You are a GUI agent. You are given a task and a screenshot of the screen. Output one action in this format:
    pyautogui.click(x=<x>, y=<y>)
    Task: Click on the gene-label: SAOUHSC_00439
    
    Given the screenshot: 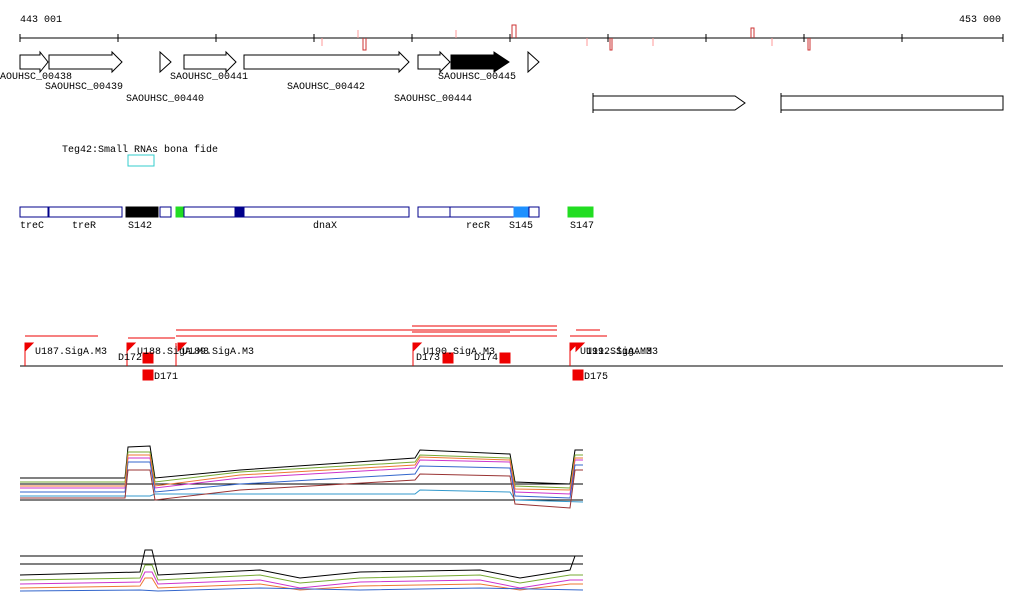 What is the action you would take?
    pyautogui.click(x=84, y=87)
    